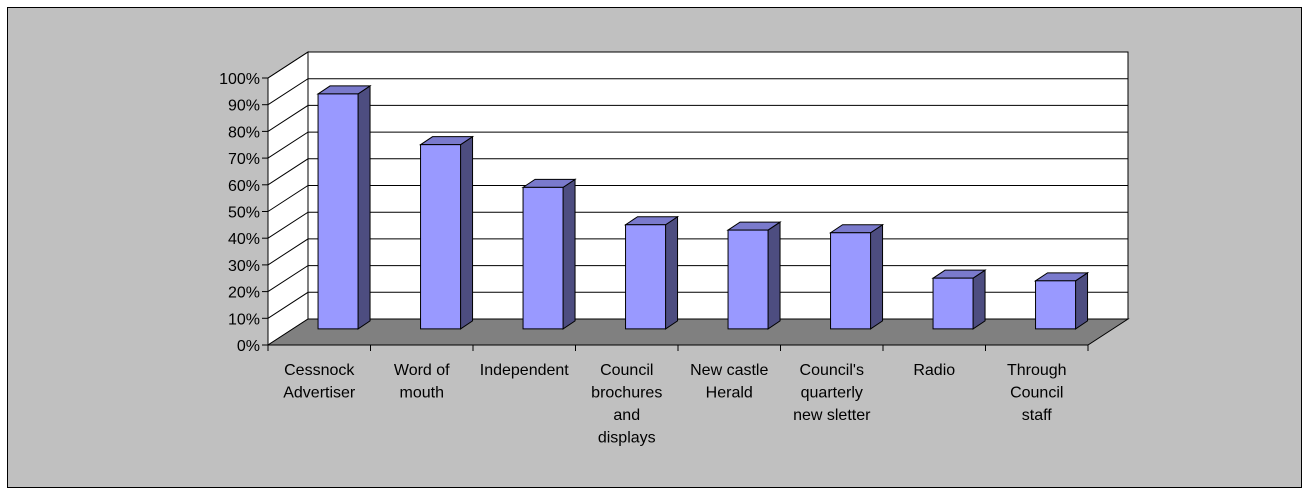 The width and height of the screenshot is (1309, 495). Describe the element at coordinates (626, 415) in the screenshot. I see `x-tick-label-line: and` at that location.